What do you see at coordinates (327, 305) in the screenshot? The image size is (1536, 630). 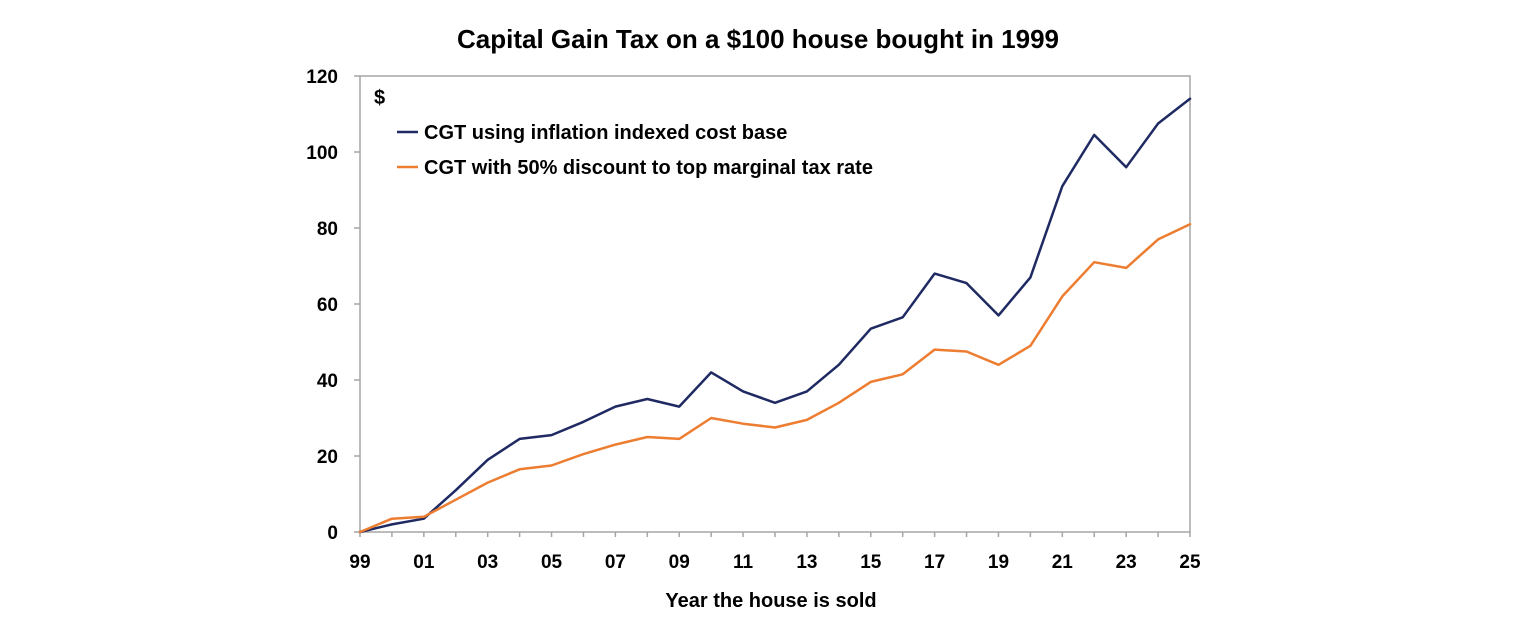 I see `y-tick-label: 60` at bounding box center [327, 305].